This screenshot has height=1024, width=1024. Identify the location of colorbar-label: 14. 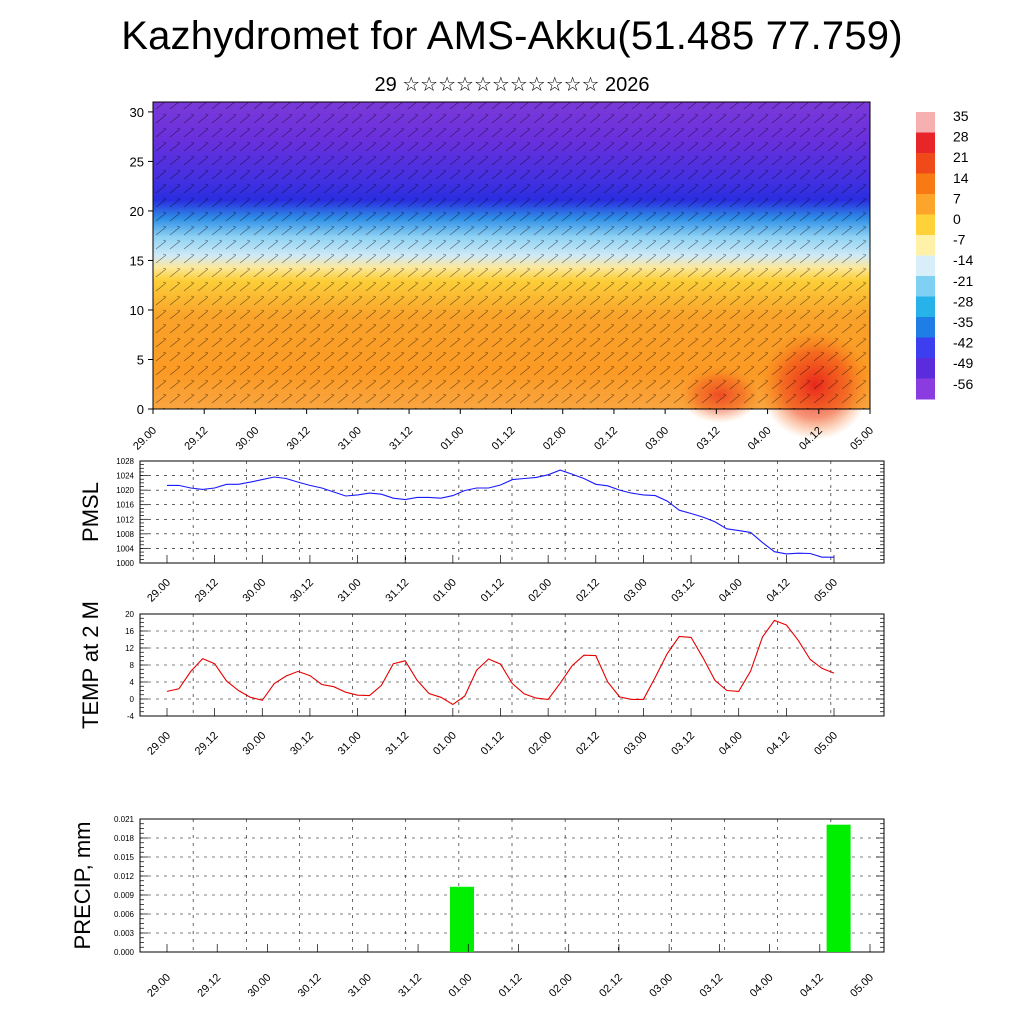
(961, 178).